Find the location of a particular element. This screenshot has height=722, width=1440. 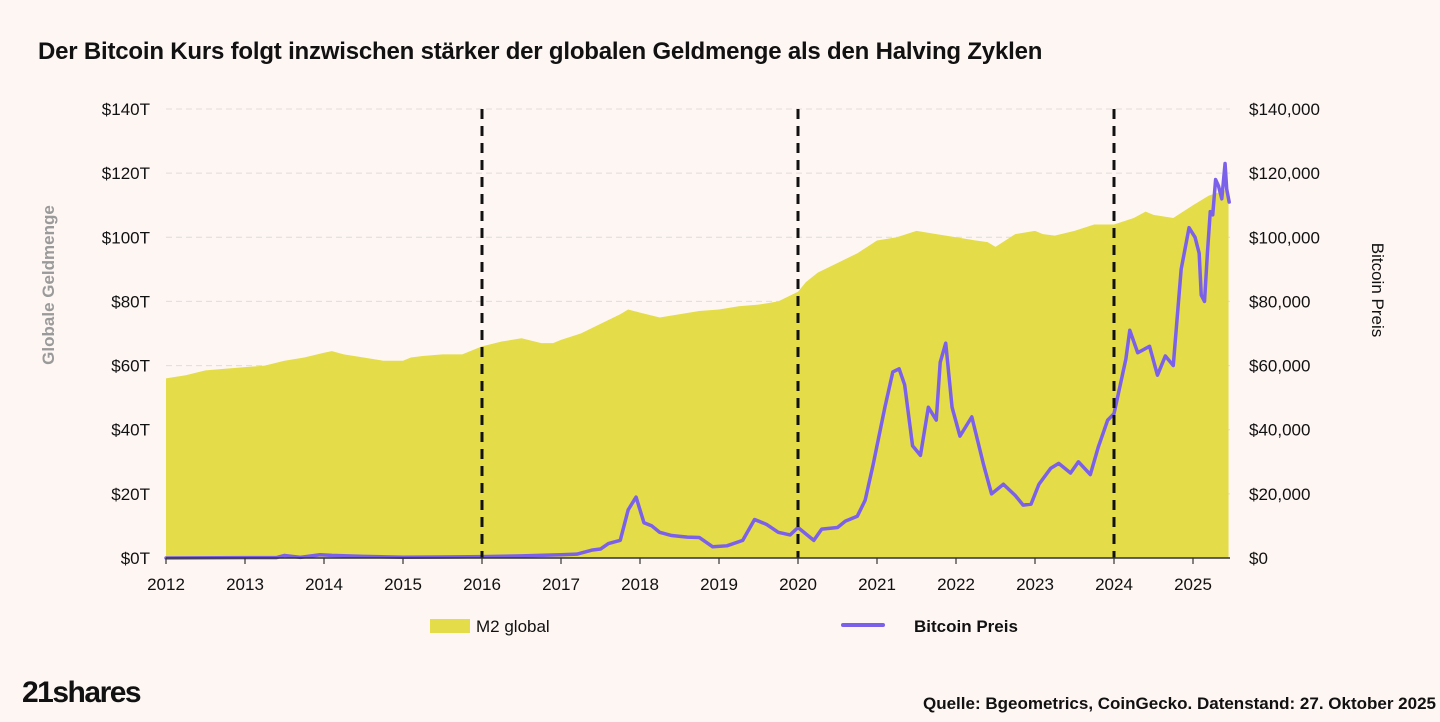

y-left-tick-label: $100T is located at coordinates (126, 237).